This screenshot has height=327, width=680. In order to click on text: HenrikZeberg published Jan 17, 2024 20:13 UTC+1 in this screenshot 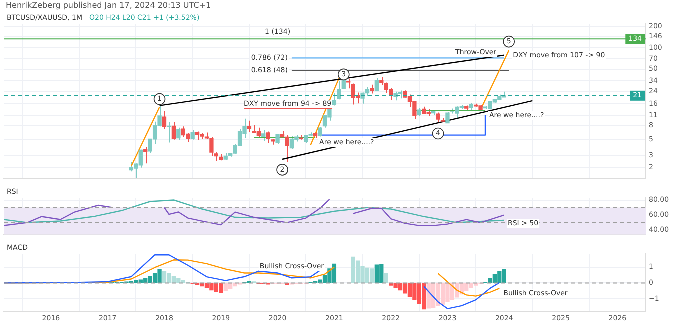, I will do `click(108, 6)`.